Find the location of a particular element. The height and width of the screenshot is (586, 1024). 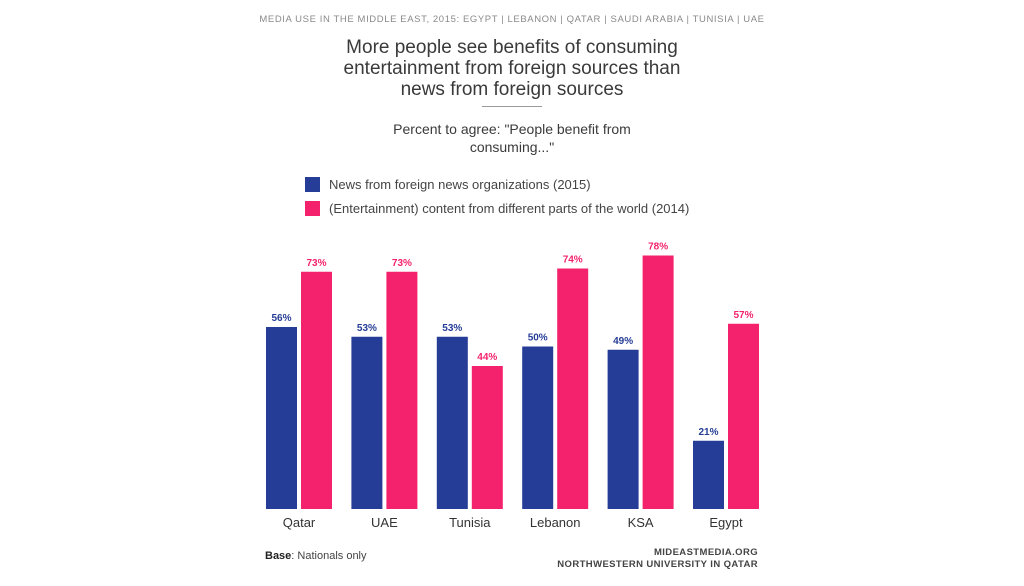

bar-news-lebanon is located at coordinates (538, 427).